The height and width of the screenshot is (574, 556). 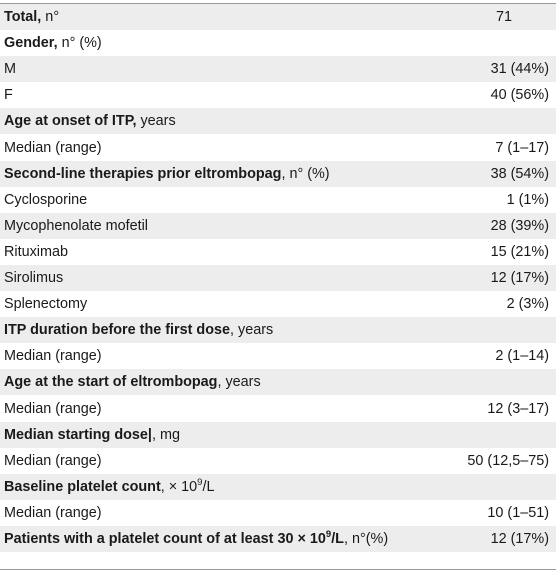 I want to click on table-row: Cyclosporine 1 (1%), so click(x=278, y=200).